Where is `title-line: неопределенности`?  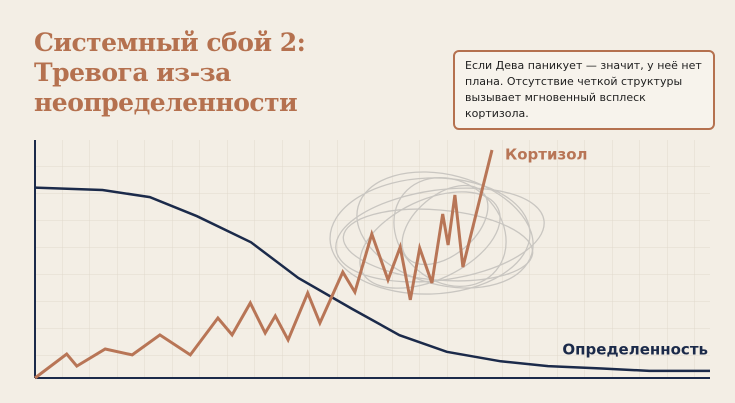
title-line: неопределенности is located at coordinates (166, 102).